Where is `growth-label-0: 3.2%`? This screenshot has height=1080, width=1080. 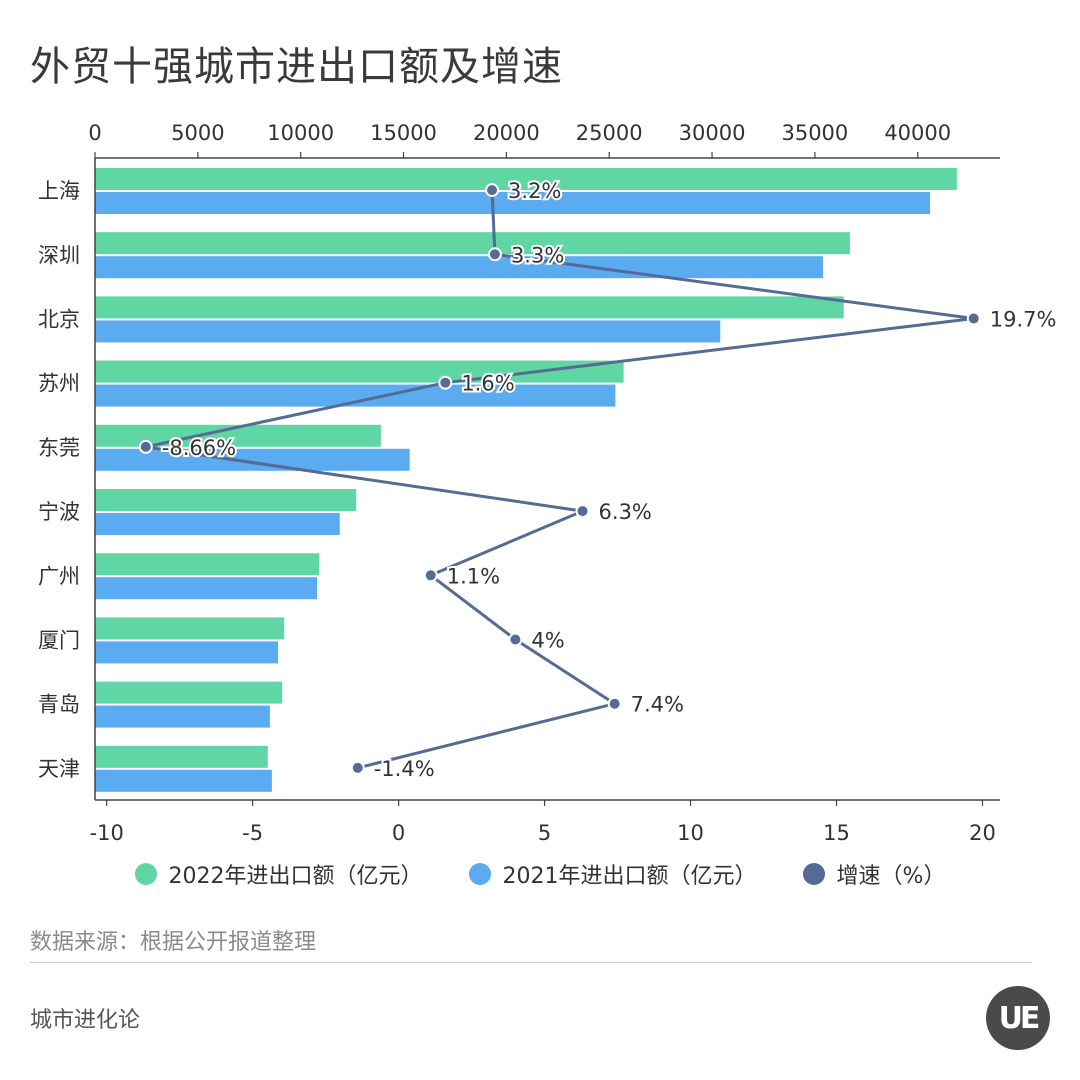 growth-label-0: 3.2% is located at coordinates (534, 191).